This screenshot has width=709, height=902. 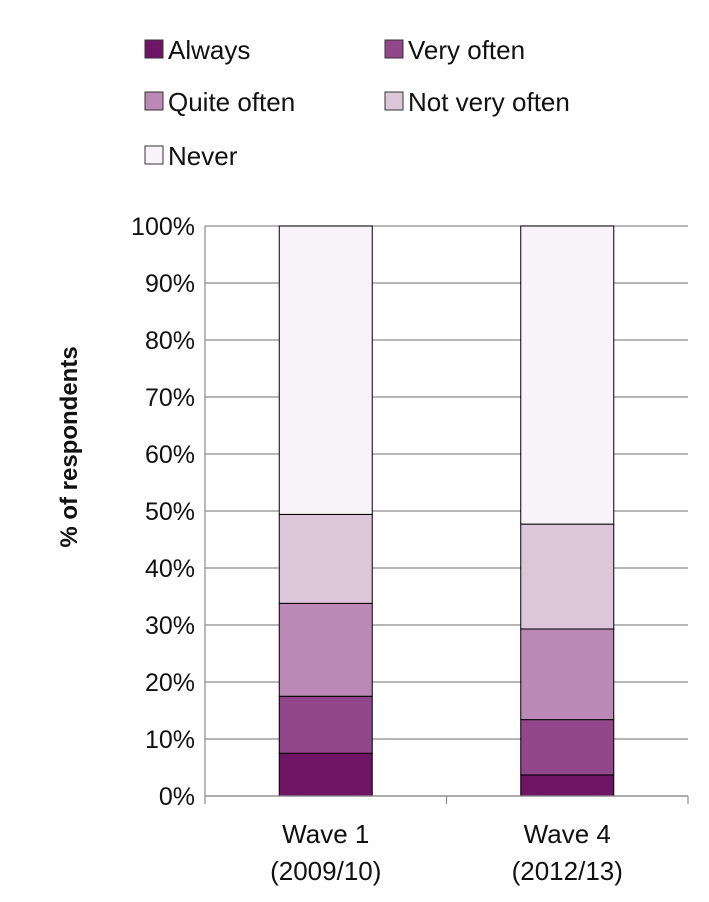 What do you see at coordinates (567, 871) in the screenshot?
I see `x-category-label: (2012/13)` at bounding box center [567, 871].